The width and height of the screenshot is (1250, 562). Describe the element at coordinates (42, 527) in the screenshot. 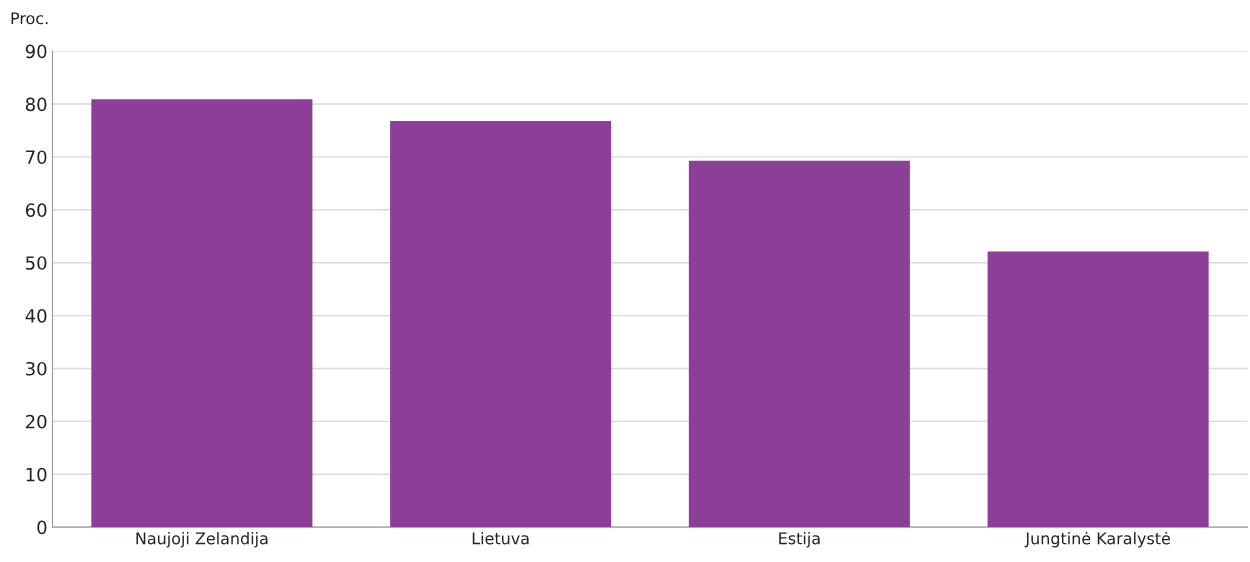

I see `y-tick-label: 0` at that location.